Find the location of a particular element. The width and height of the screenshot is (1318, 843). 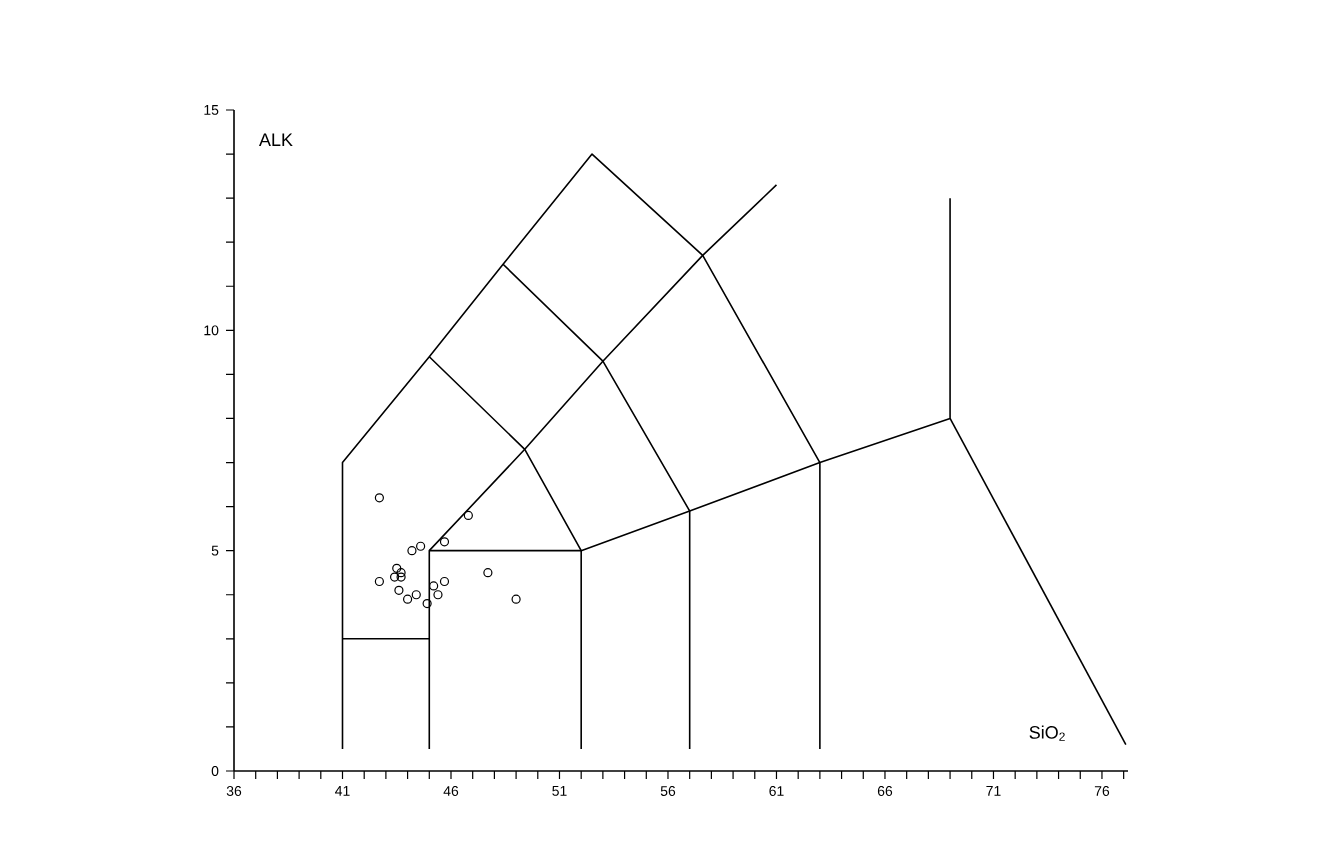

x-axis-title: SiO$_{2}$ is located at coordinates (1047, 733).